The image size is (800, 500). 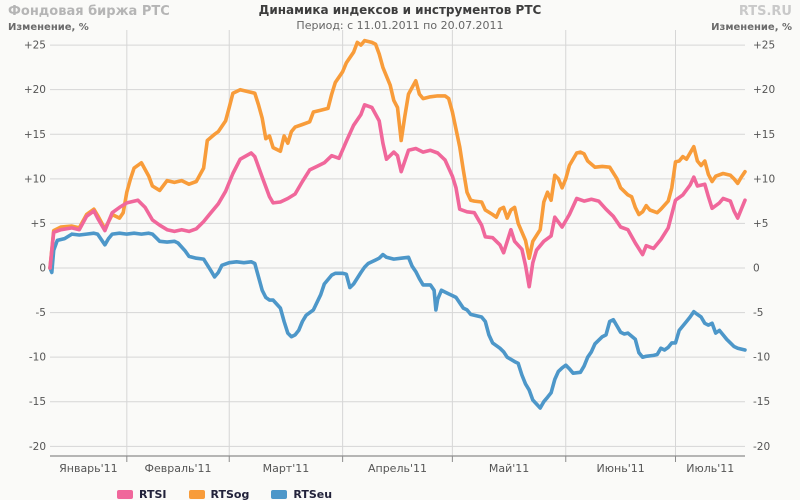 I want to click on legend-label-RTSog: RTSog, so click(x=230, y=494).